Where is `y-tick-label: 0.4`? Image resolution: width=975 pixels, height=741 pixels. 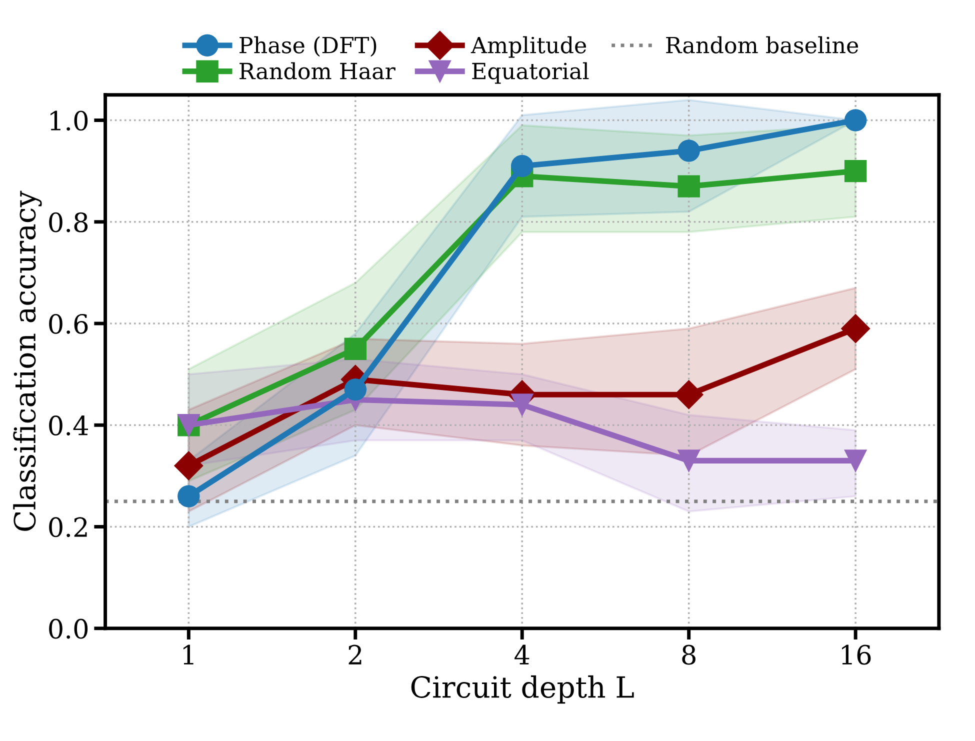
y-tick-label: 0.4 is located at coordinates (68, 426).